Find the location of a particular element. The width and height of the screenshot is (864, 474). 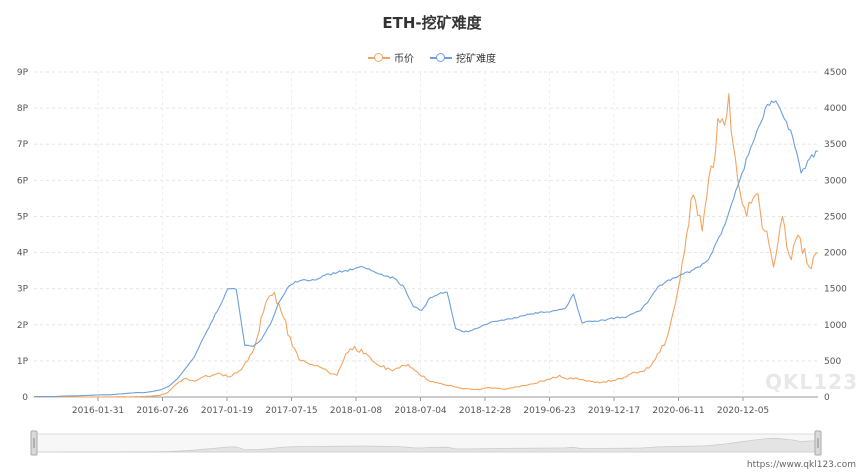

y-right-tick-label: 4000 is located at coordinates (835, 109).